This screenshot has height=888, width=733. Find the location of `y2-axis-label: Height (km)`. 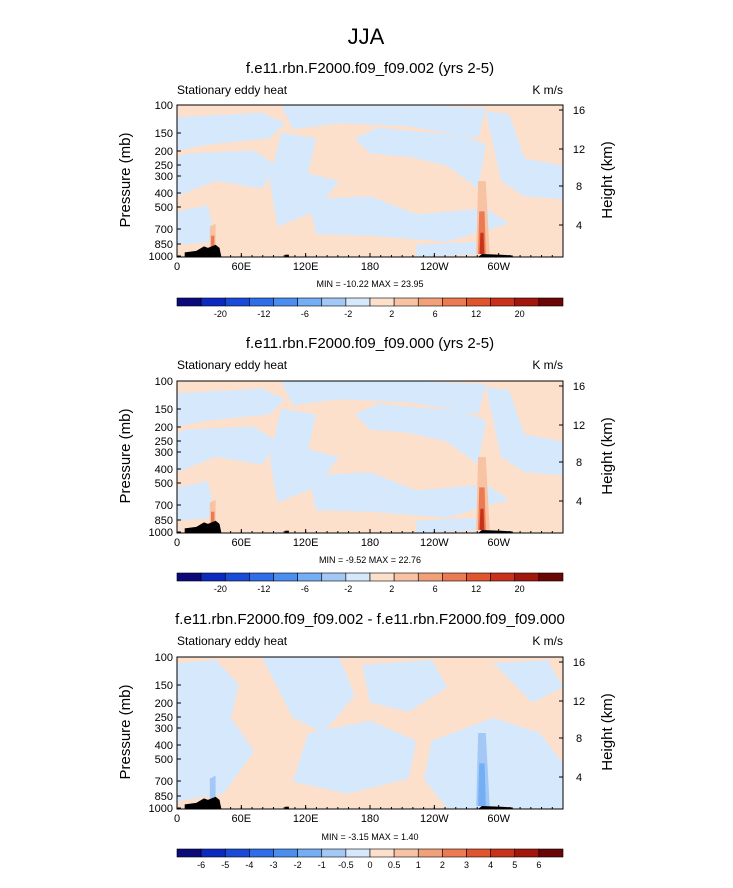

y2-axis-label: Height (km) is located at coordinates (607, 456).